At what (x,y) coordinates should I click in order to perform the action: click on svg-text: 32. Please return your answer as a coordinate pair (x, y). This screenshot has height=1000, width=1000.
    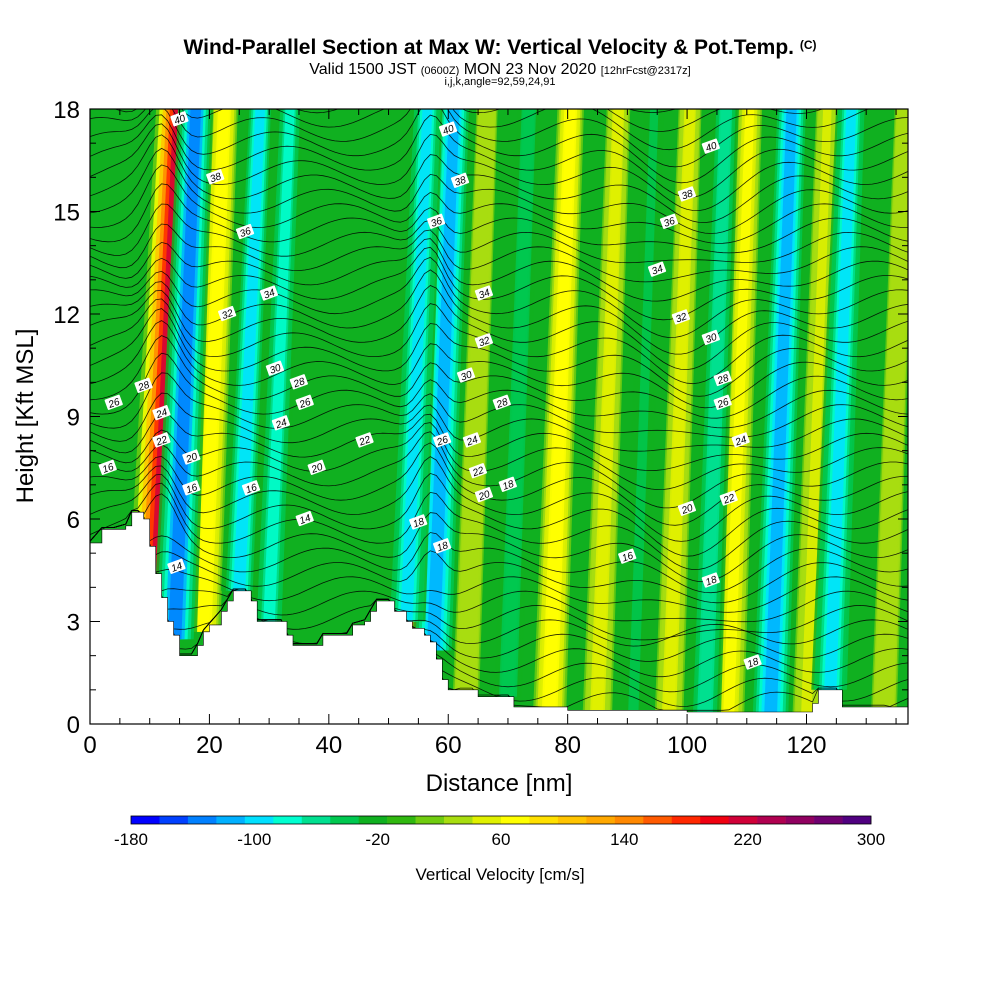
    Looking at the image, I should click on (484, 342).